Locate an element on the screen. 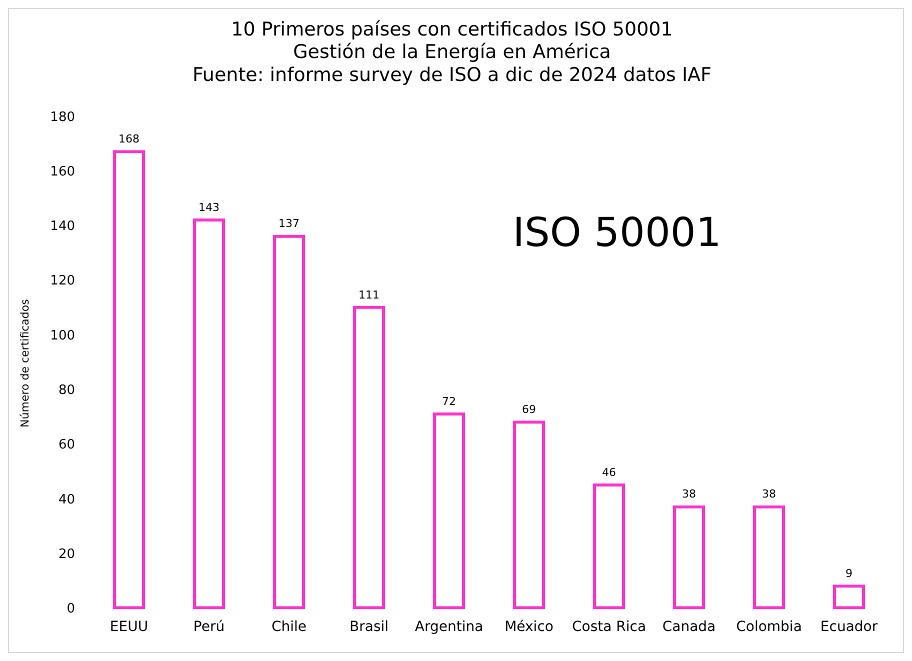 The width and height of the screenshot is (912, 661). y-tick-label: 160 is located at coordinates (63, 172).